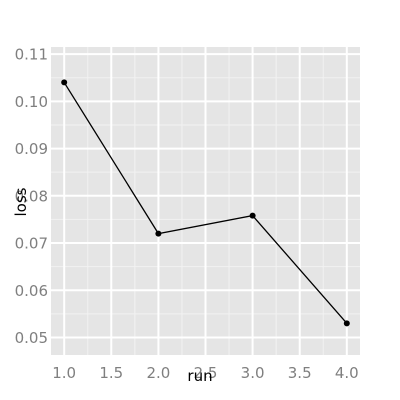 Image resolution: width=400 pixels, height=400 pixels. Describe the element at coordinates (31, 149) in the screenshot. I see `y-tick-label: 0.09` at that location.